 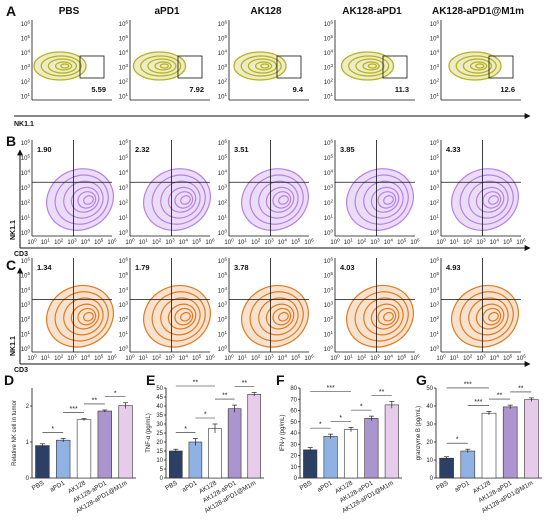 I want to click on bar-ytick-label: 80, so click(x=293, y=389).